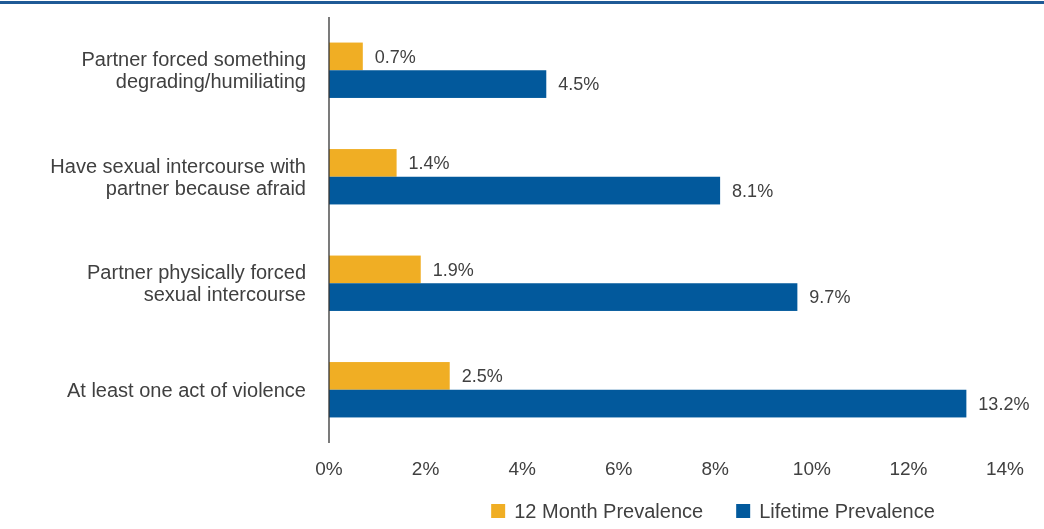  What do you see at coordinates (329, 468) in the screenshot?
I see `x-tick-label: 0%` at bounding box center [329, 468].